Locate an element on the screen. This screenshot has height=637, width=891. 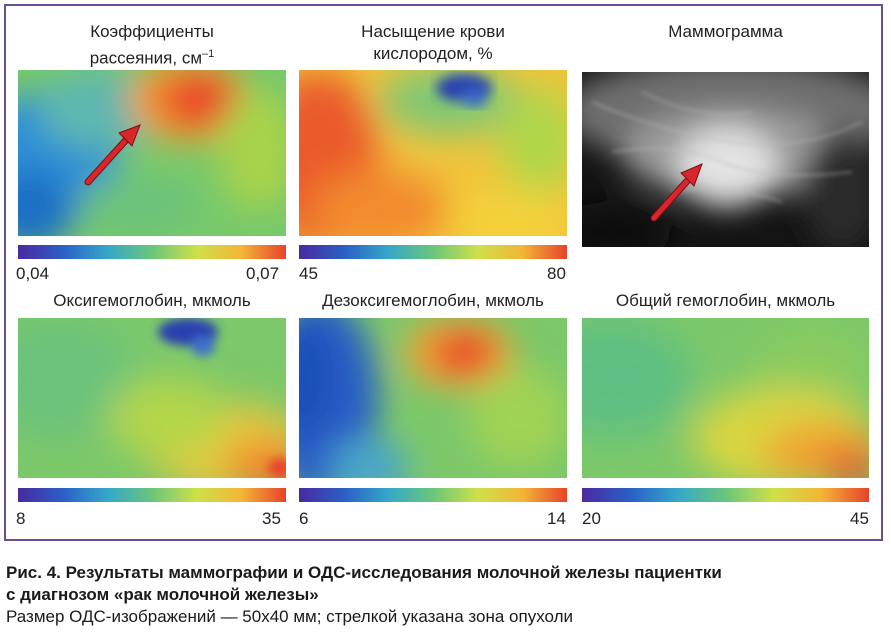
oxyhemoglobin-colorbar is located at coordinates (152, 495).